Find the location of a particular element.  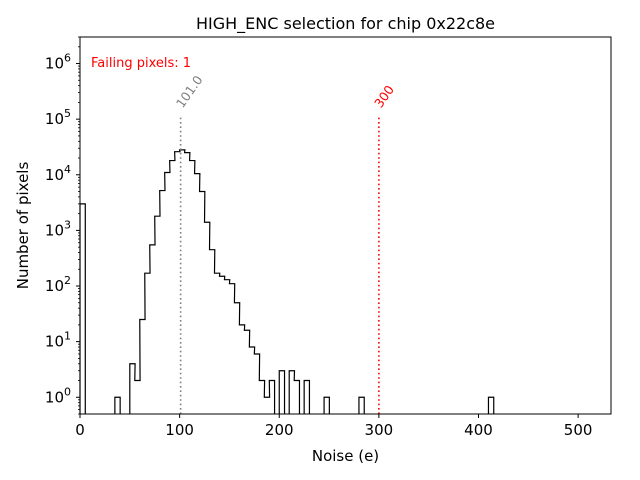

y-tick-label: 10⁵ is located at coordinates (58, 117).